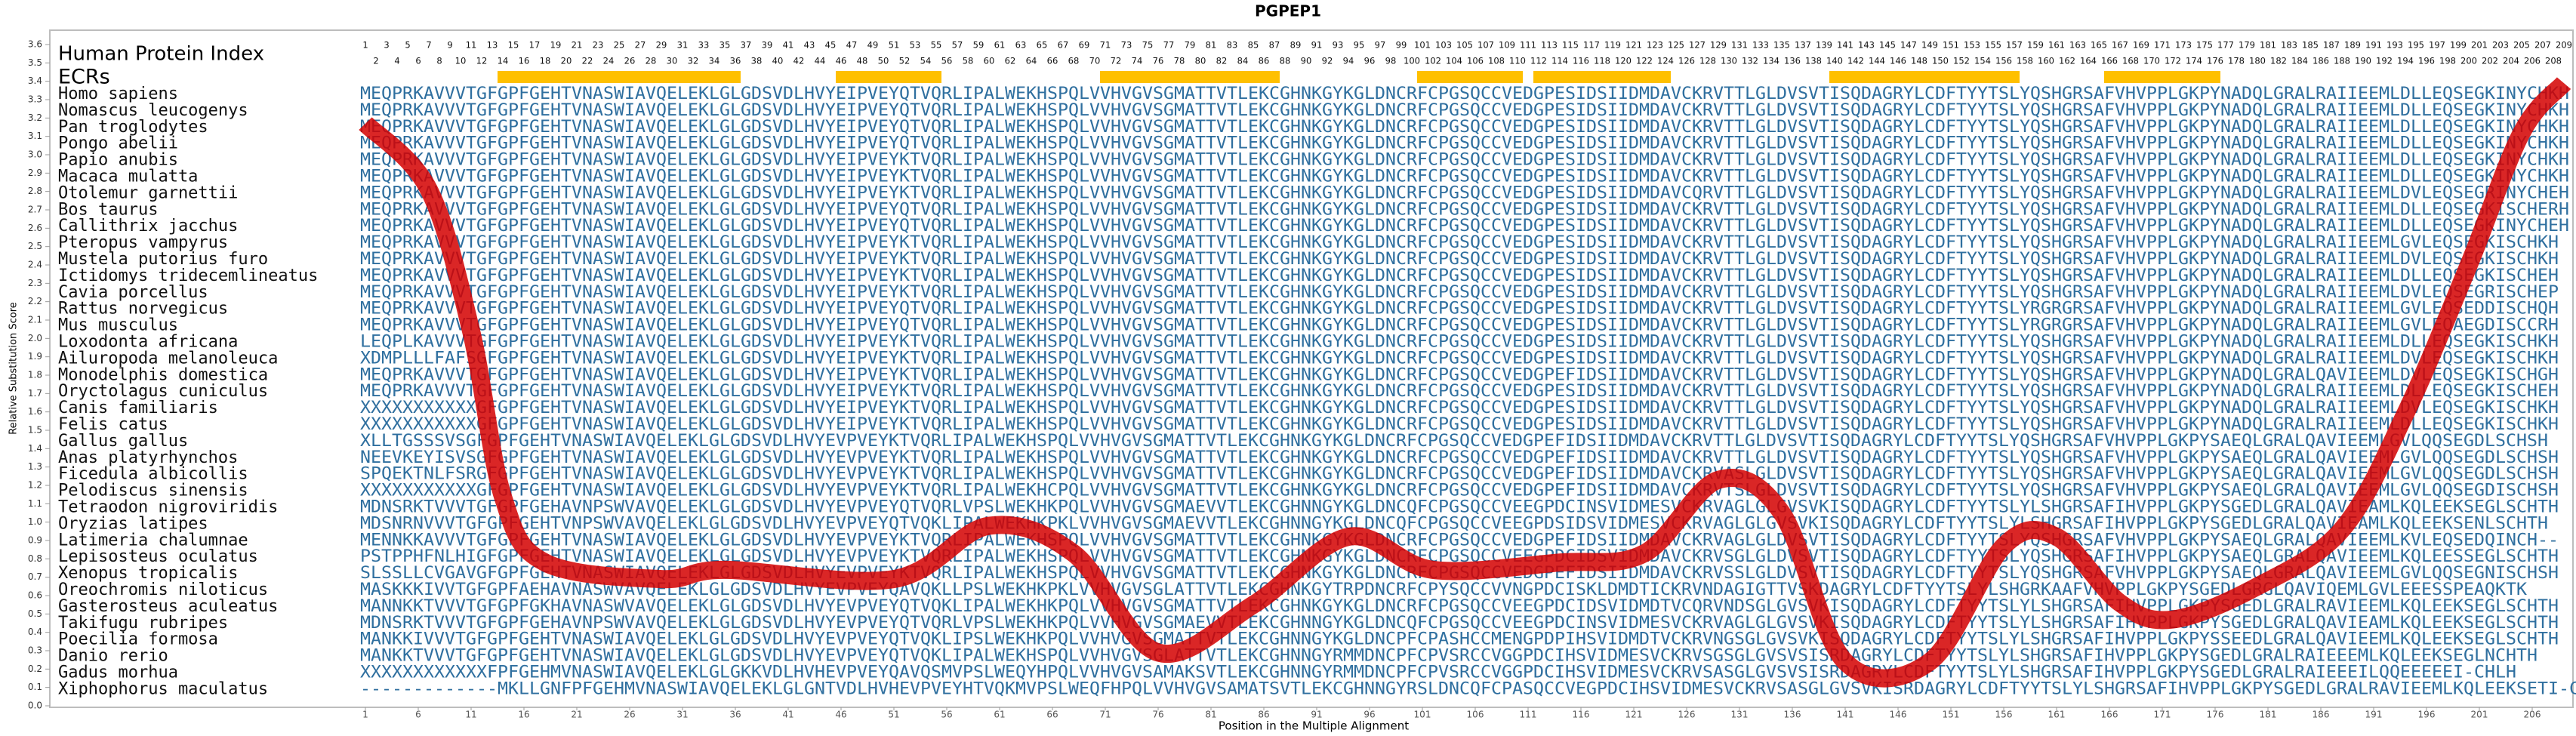 Image resolution: width=2576 pixels, height=736 pixels. What do you see at coordinates (1401, 45) in the screenshot?
I see `index-number: 99` at bounding box center [1401, 45].